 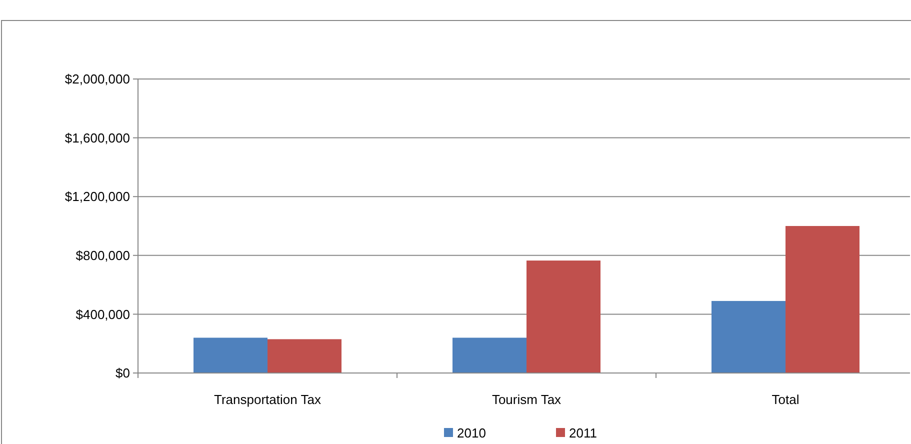 What do you see at coordinates (123, 373) in the screenshot?
I see `y-tick-label: $0` at bounding box center [123, 373].